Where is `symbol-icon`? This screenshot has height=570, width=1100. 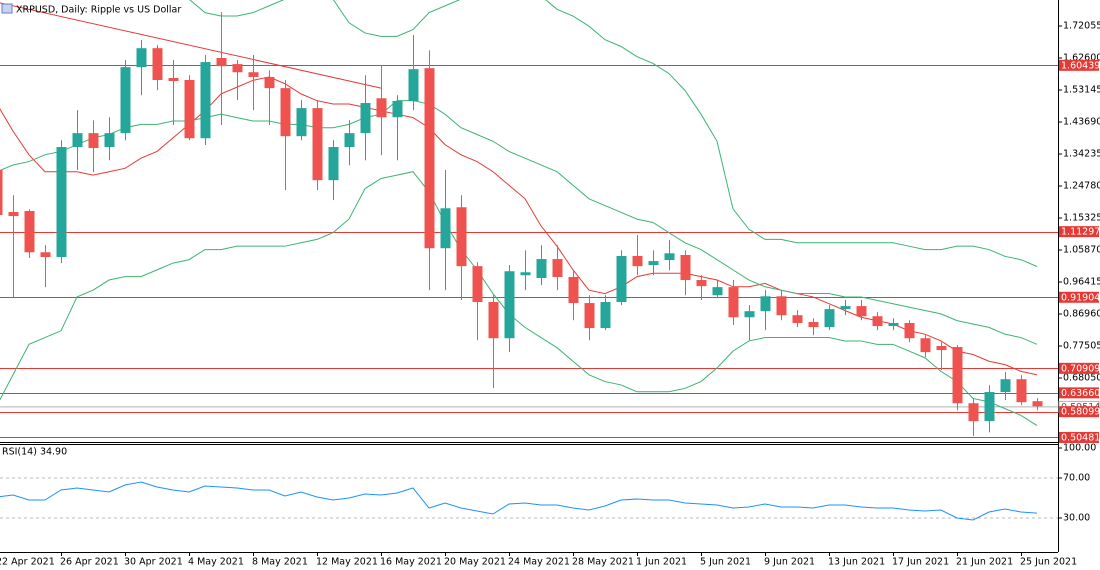 symbol-icon is located at coordinates (7, 8).